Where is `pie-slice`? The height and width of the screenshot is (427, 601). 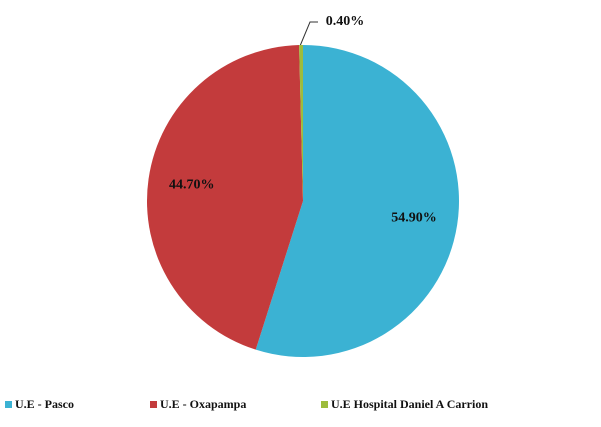 pie-slice is located at coordinates (301, 123).